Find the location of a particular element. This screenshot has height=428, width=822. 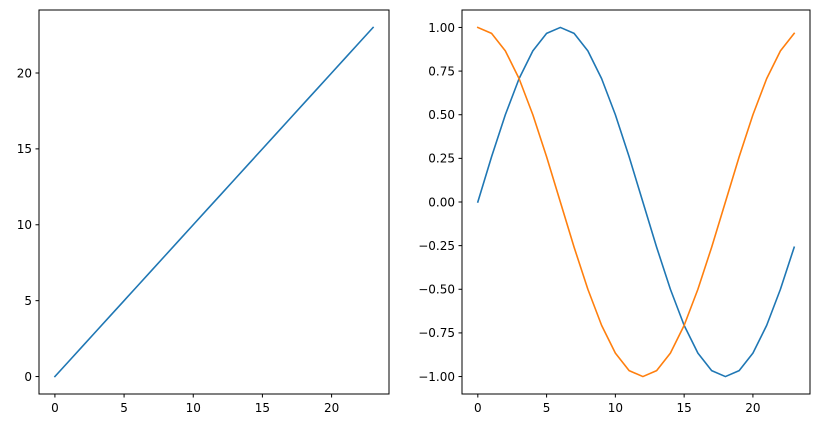

right-y-tick-label: 1.00 is located at coordinates (441, 28).